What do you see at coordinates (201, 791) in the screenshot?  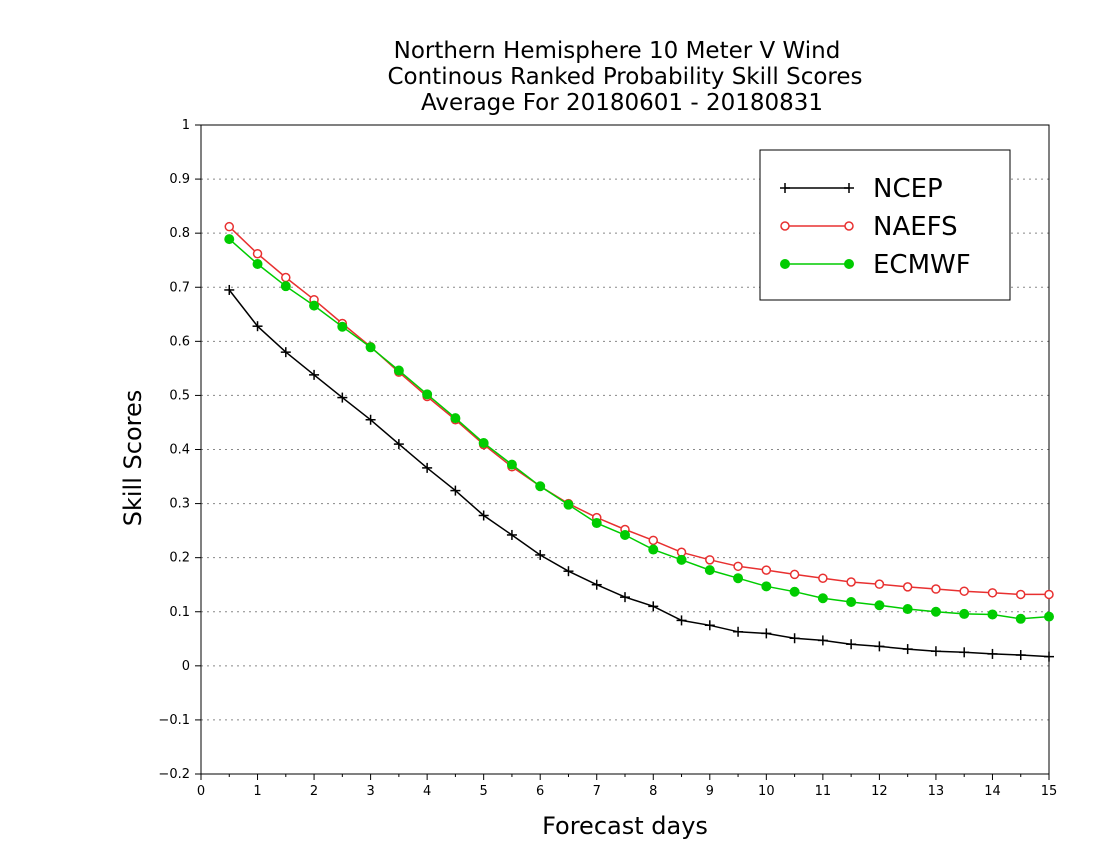 I see `x-tick-label: 0` at bounding box center [201, 791].